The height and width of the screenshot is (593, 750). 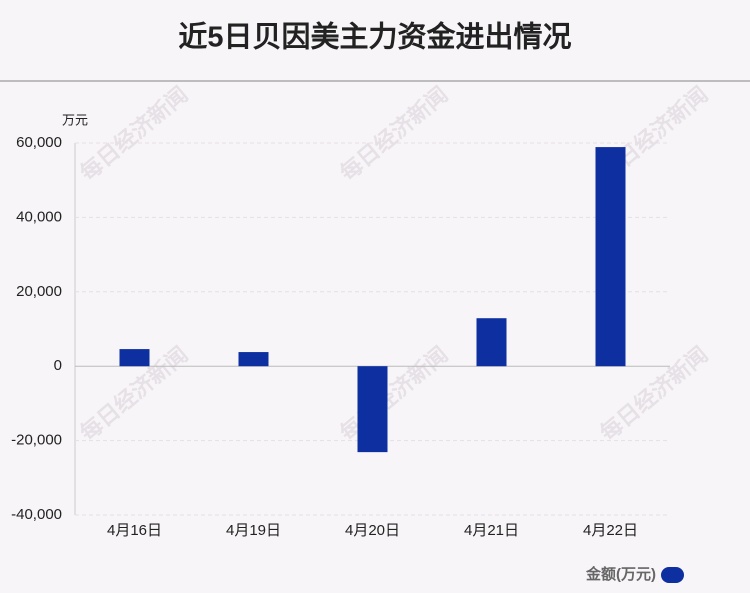 What do you see at coordinates (39, 216) in the screenshot?
I see `y-tick-label: 40,000` at bounding box center [39, 216].